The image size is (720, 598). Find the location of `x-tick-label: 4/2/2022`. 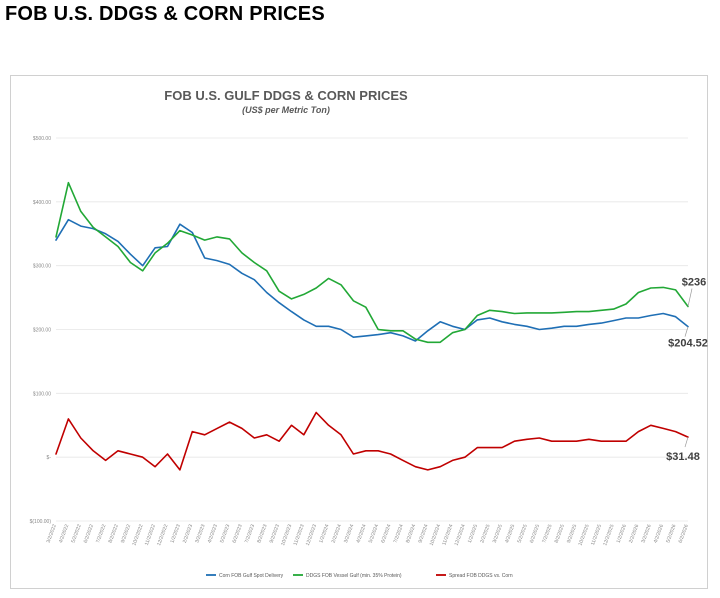

x-tick-label: 4/2/2022 is located at coordinates (64, 533).